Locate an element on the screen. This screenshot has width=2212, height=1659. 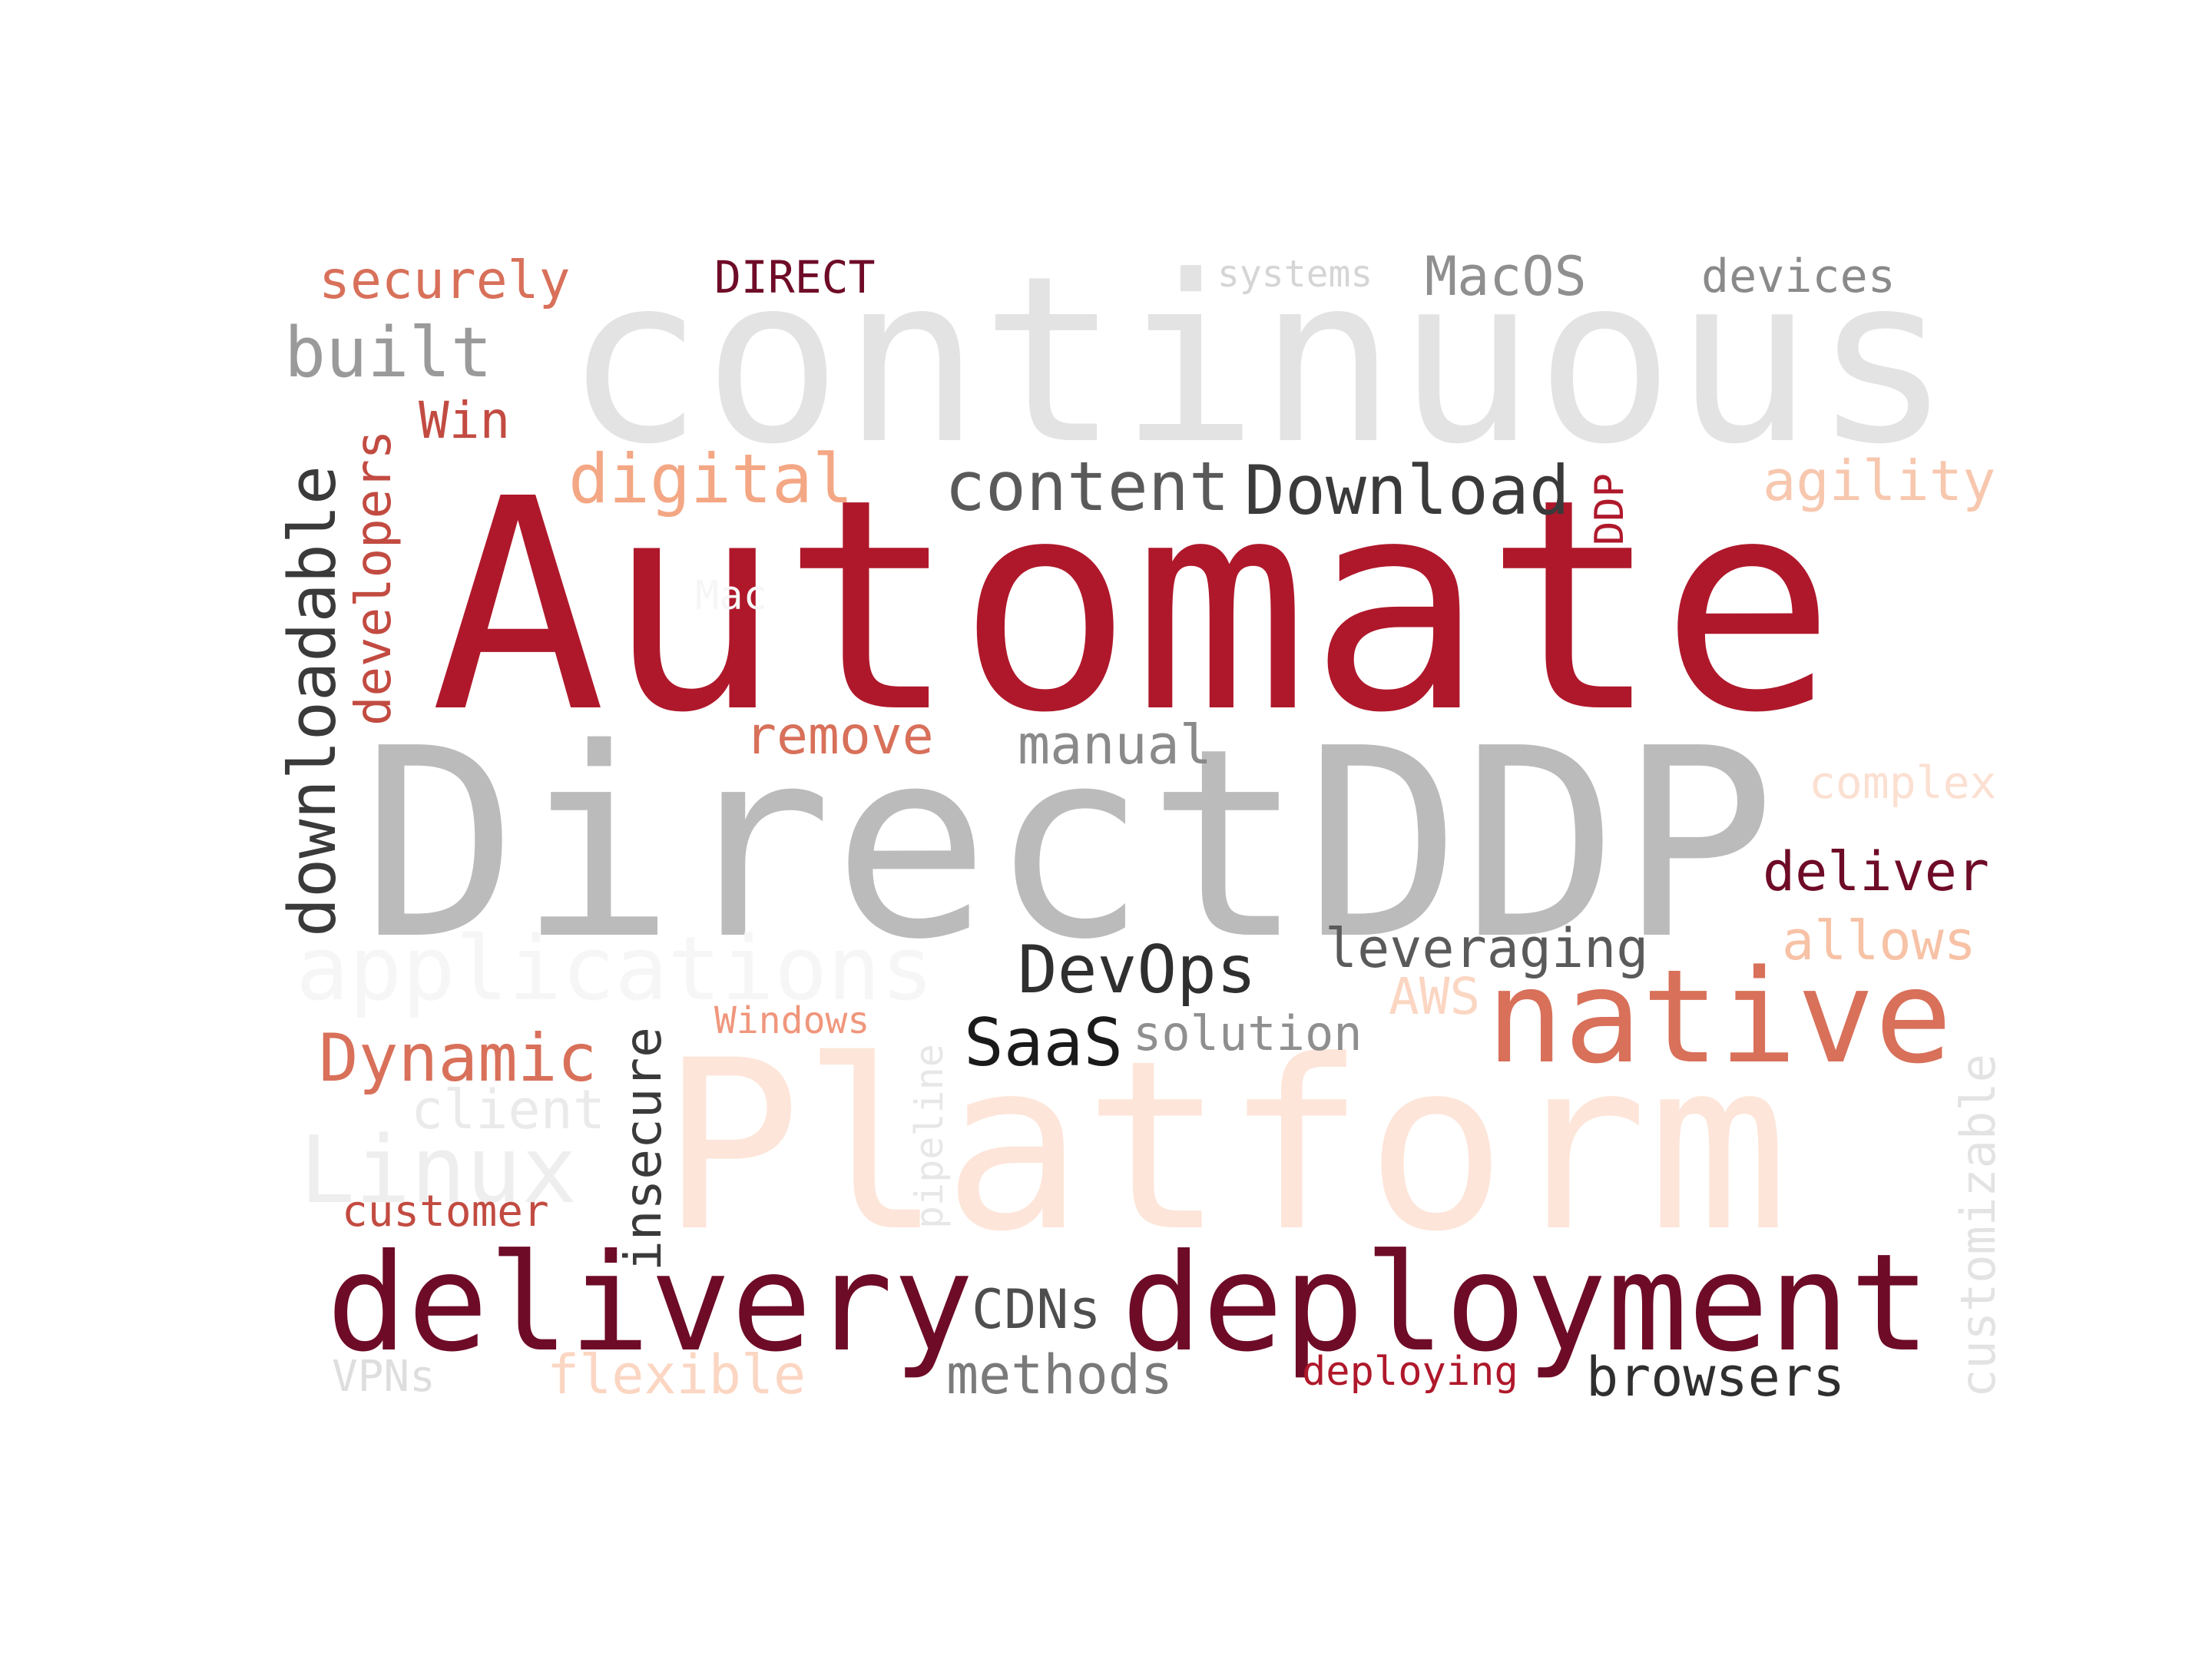
word-direct: DIRECT is located at coordinates (795, 277).